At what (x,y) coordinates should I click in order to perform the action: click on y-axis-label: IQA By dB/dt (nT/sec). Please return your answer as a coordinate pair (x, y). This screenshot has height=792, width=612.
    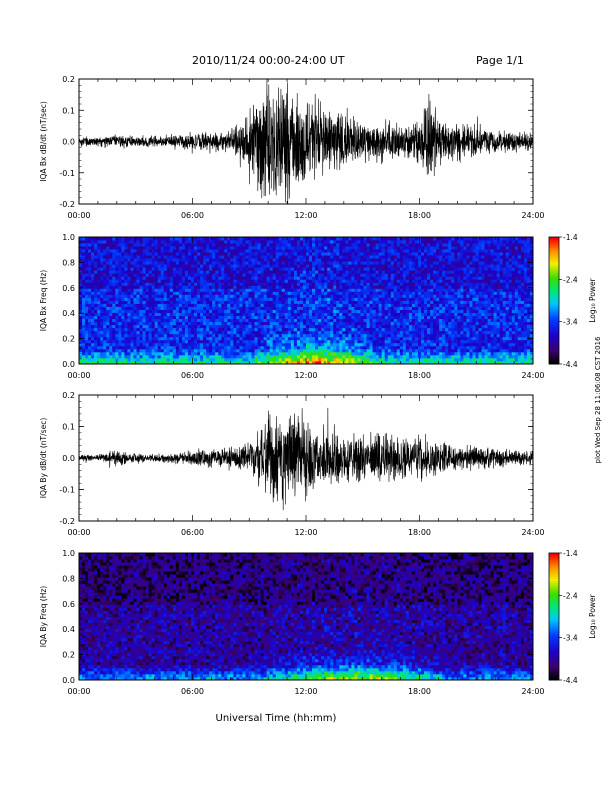
    Looking at the image, I should click on (43, 458).